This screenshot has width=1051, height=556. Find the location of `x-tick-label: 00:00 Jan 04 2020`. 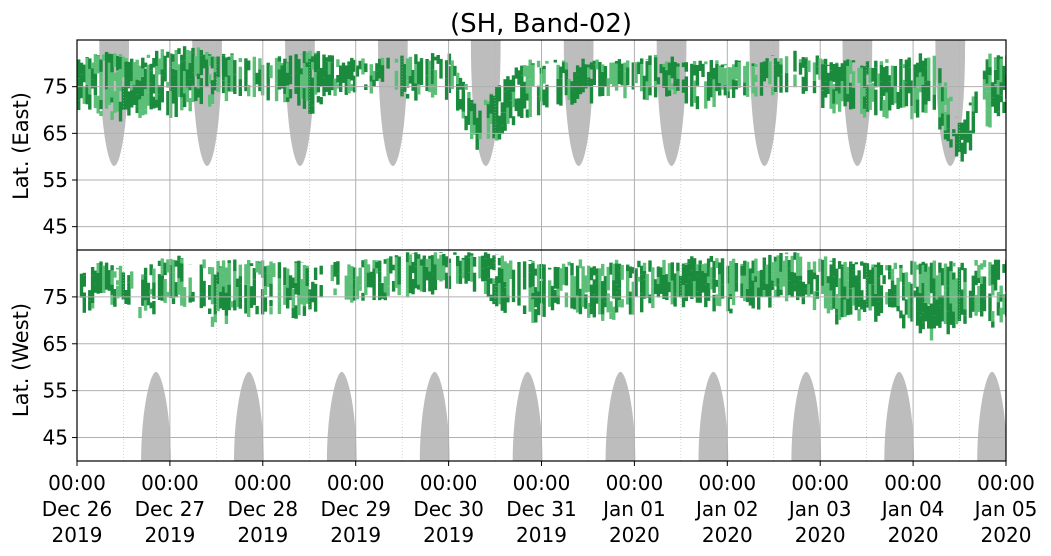

x-tick-label: 00:00 Jan 04 2020 is located at coordinates (912, 509).